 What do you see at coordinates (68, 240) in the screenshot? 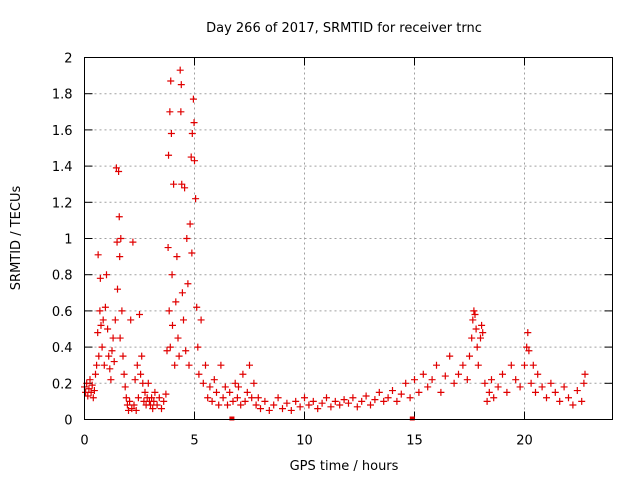
I see `y-tick-label: 1` at bounding box center [68, 240].